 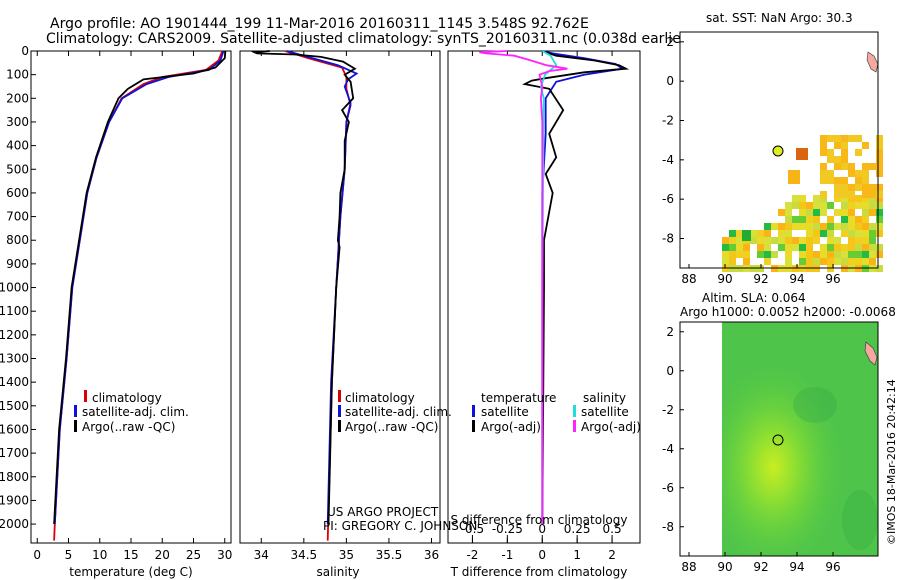 I want to click on y-tick-label: 1600, so click(x=14, y=429).